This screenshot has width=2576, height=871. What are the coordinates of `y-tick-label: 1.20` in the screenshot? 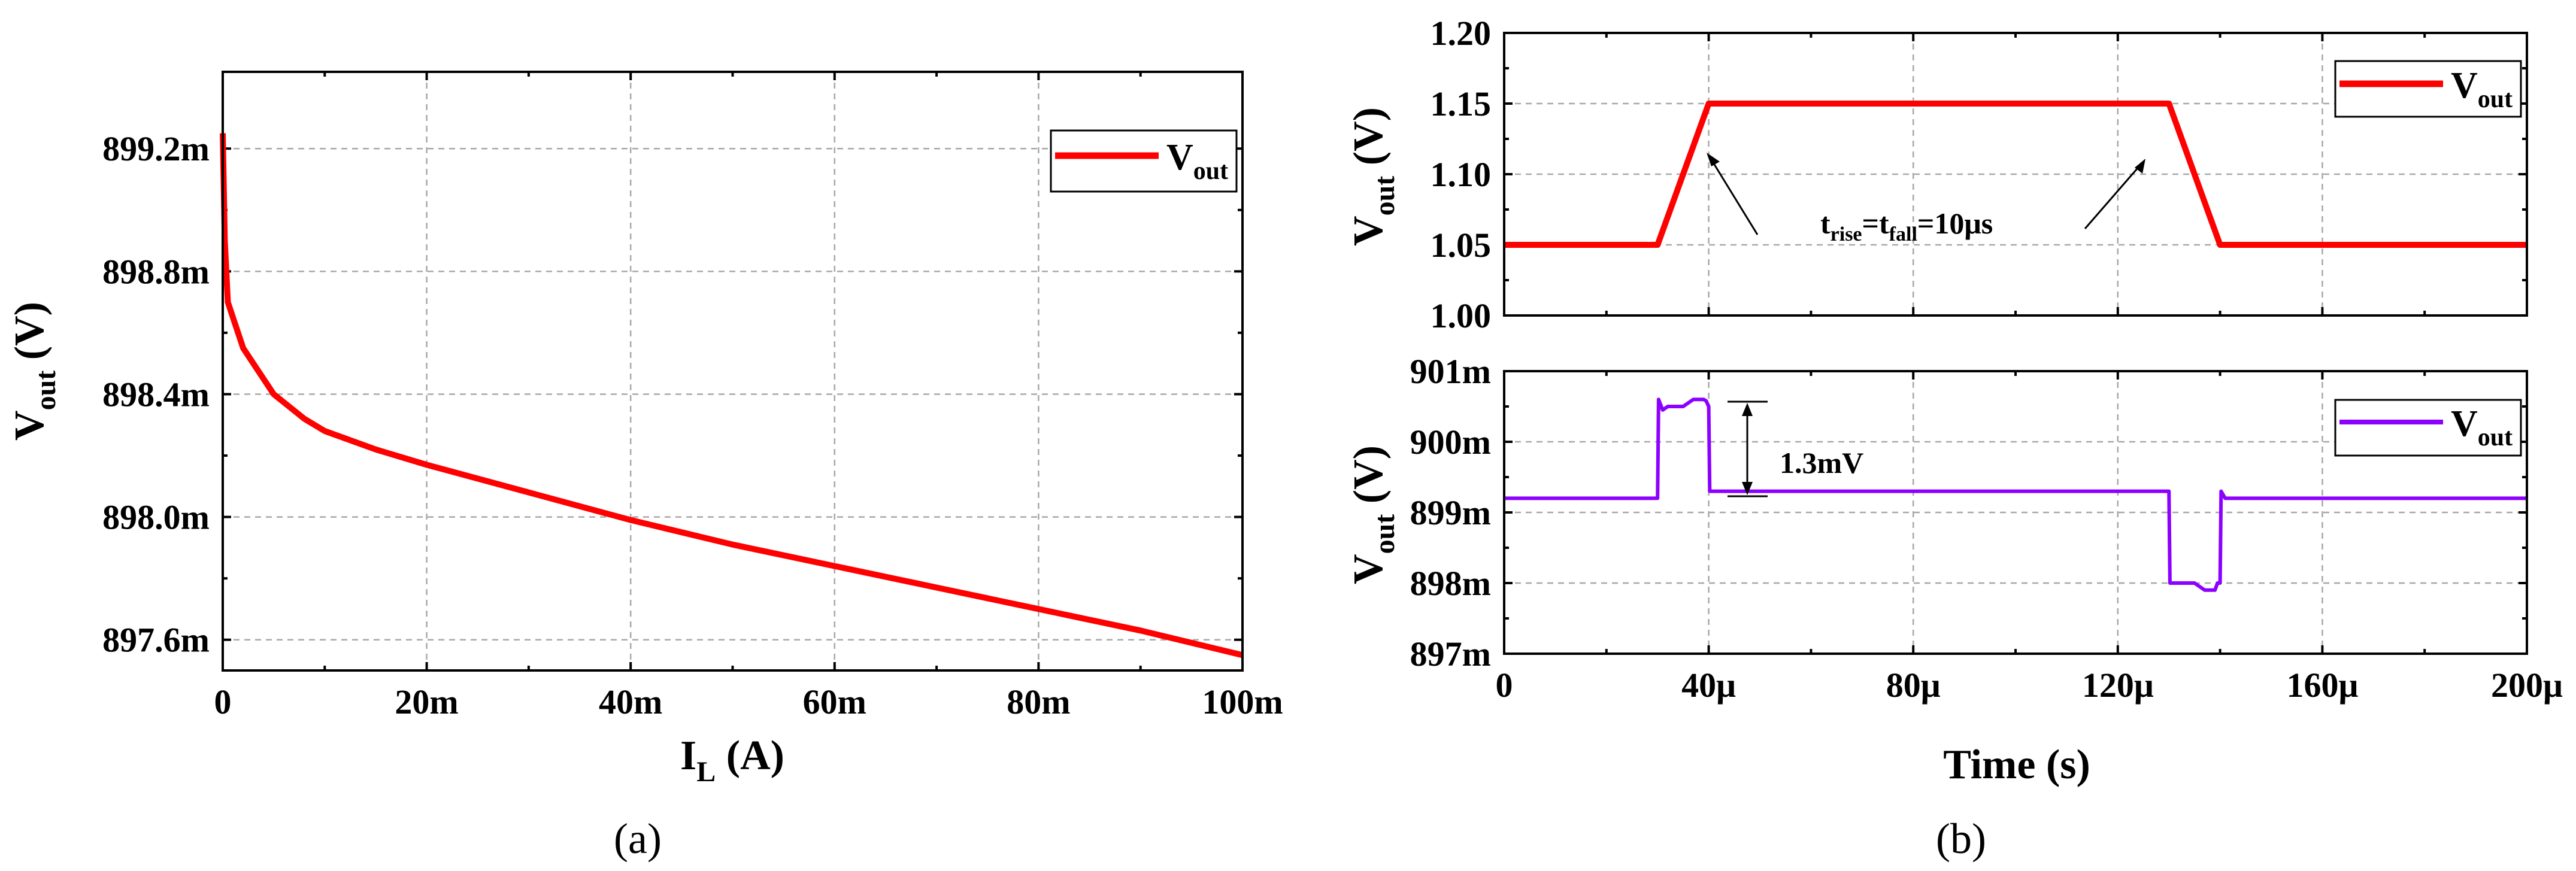 It's located at (1461, 33).